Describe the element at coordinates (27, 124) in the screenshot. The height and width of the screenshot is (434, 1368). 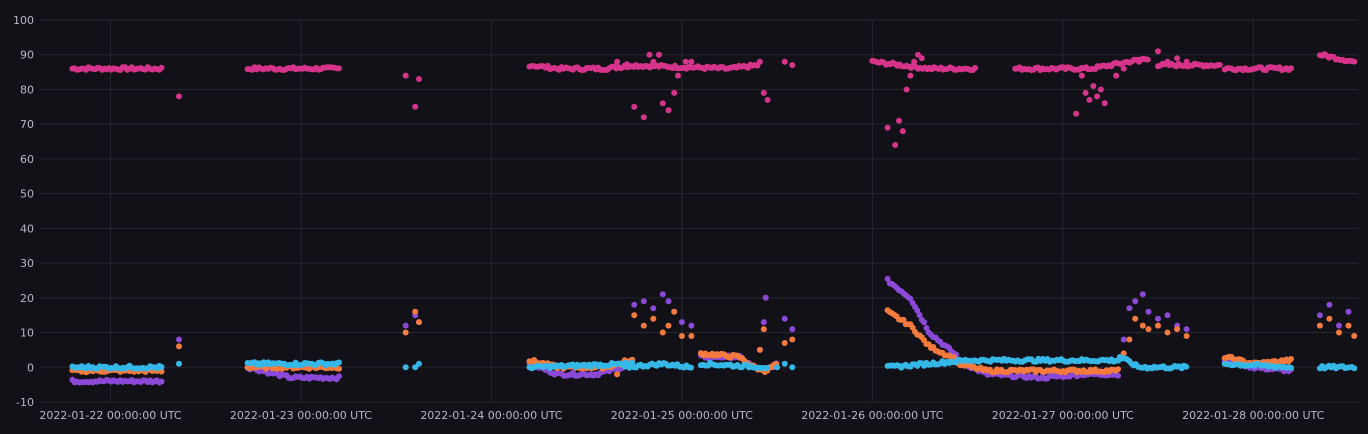
I see `y-tick-label: 70` at that location.